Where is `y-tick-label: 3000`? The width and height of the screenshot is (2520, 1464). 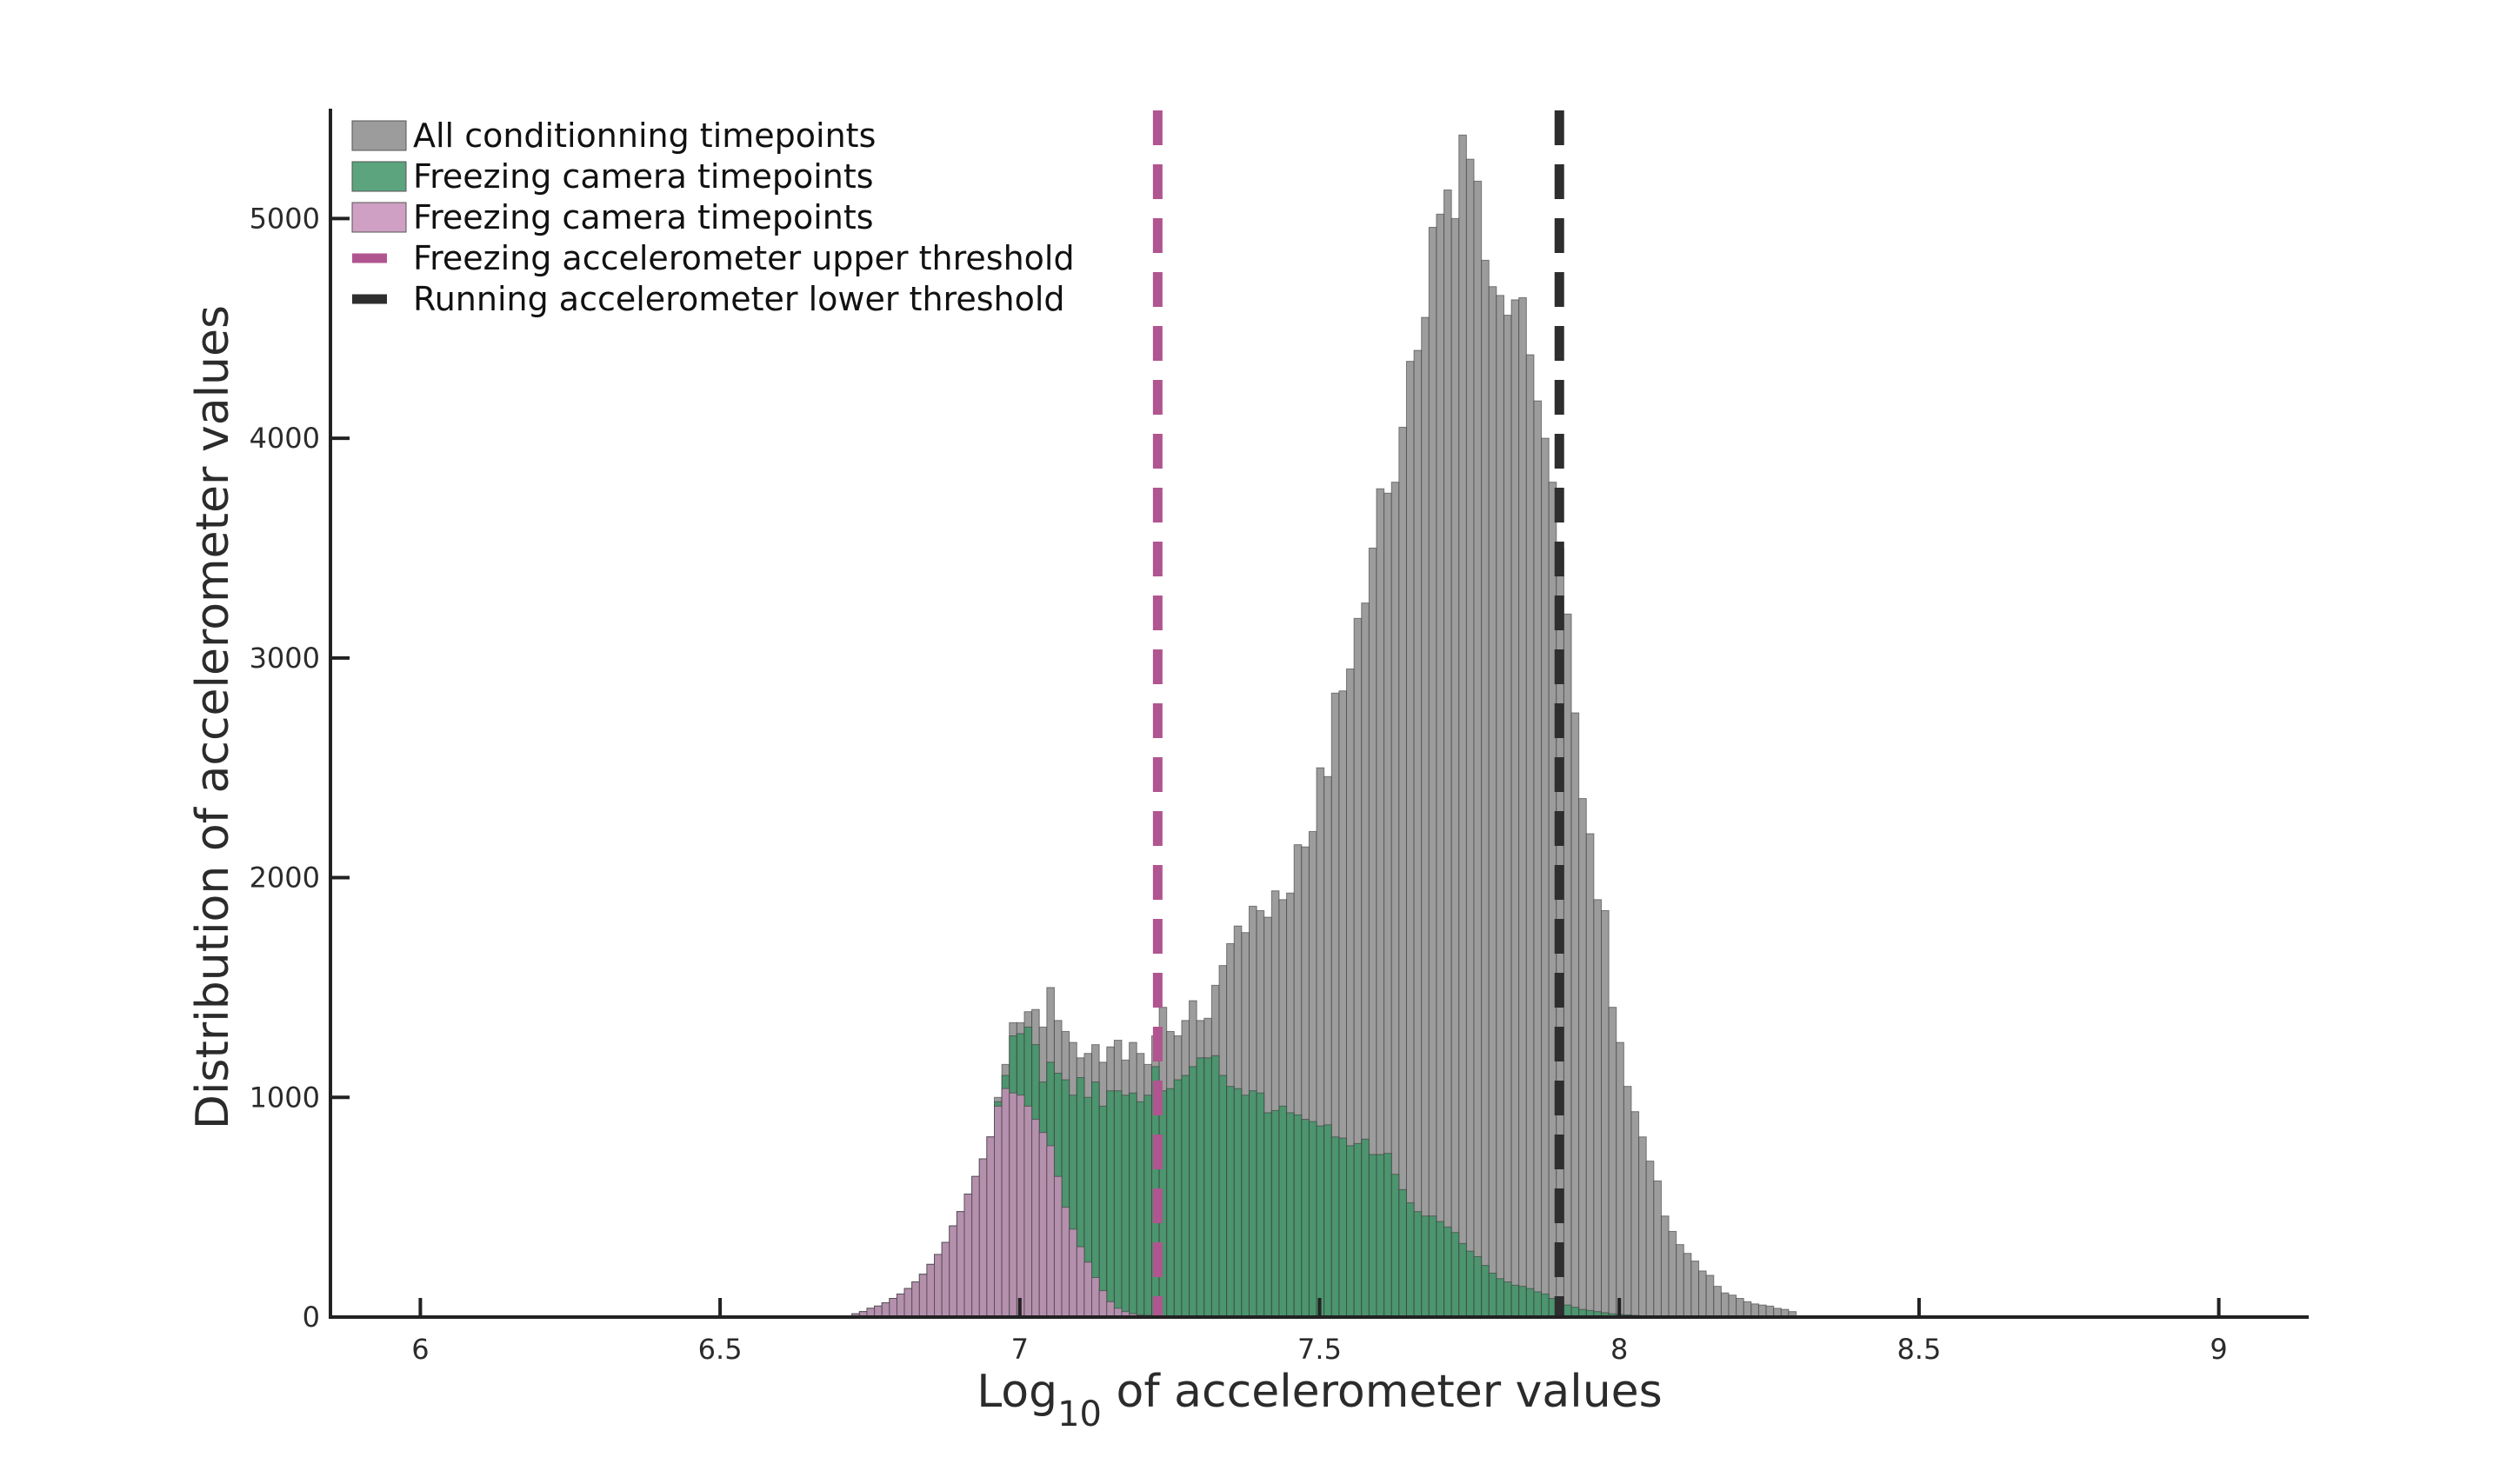
y-tick-label: 3000 is located at coordinates (285, 659).